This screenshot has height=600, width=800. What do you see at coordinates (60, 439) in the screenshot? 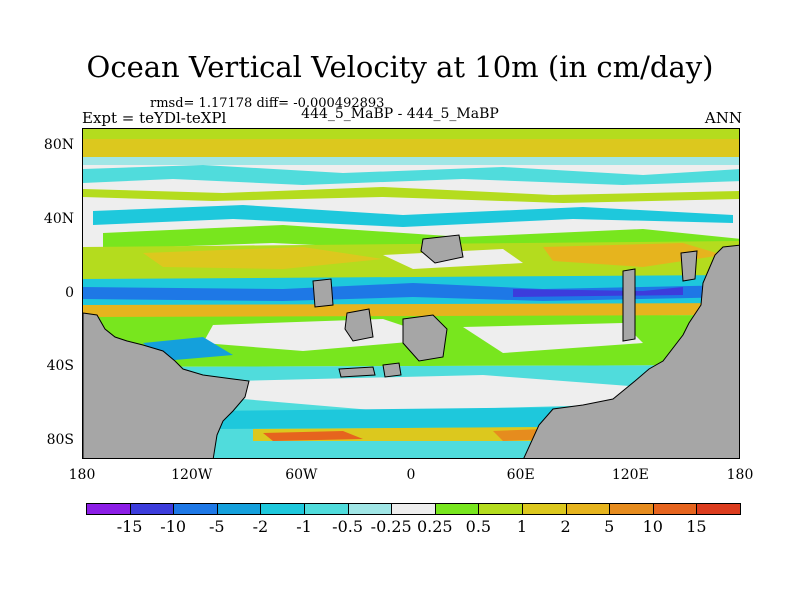
I see `y-tick-label: 80S` at bounding box center [60, 439].